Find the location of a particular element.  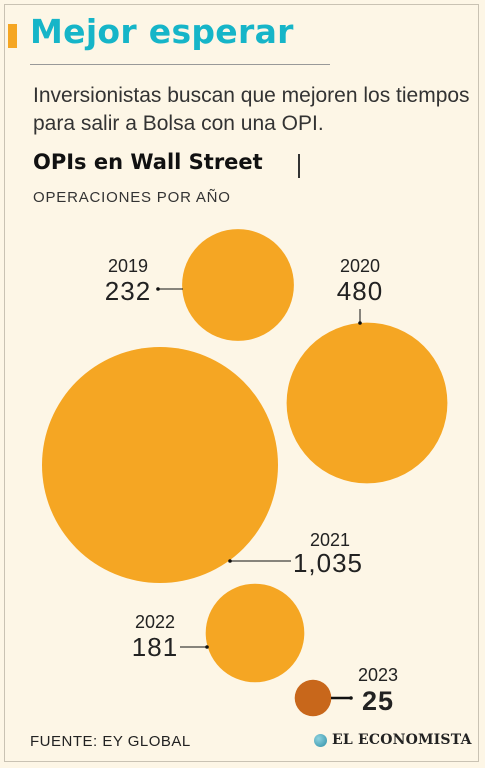

bubble-2022 is located at coordinates (255, 633).